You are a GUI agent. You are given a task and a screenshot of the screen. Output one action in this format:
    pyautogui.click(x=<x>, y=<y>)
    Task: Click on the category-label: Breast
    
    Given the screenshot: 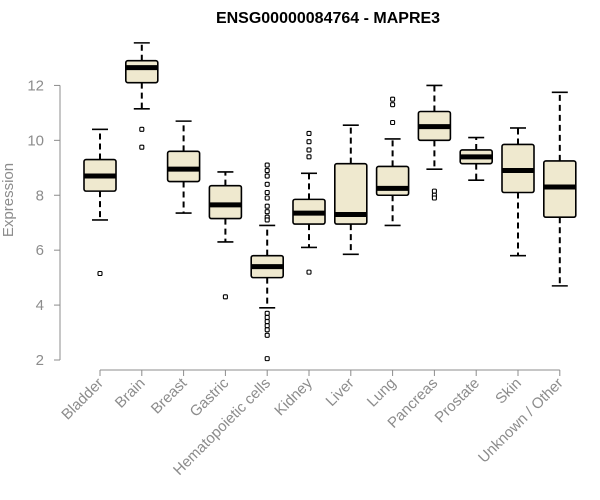 What is the action you would take?
    pyautogui.click(x=169, y=395)
    